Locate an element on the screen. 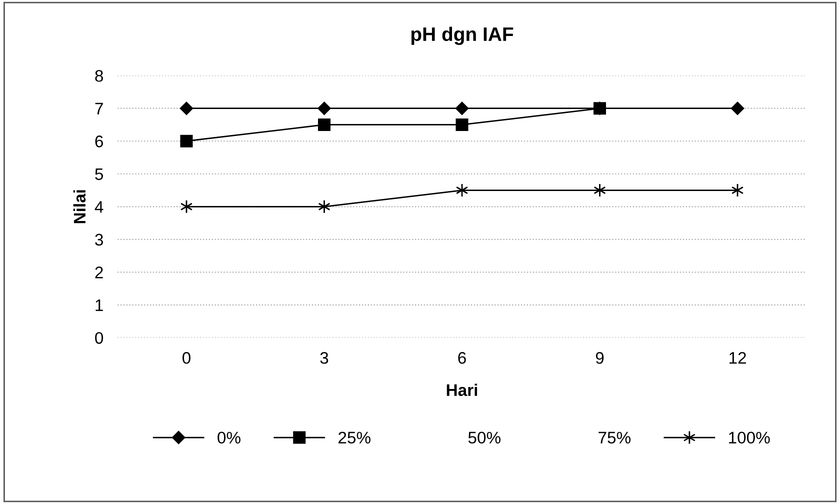 This screenshot has height=504, width=840. legend-label: 0% is located at coordinates (229, 438).